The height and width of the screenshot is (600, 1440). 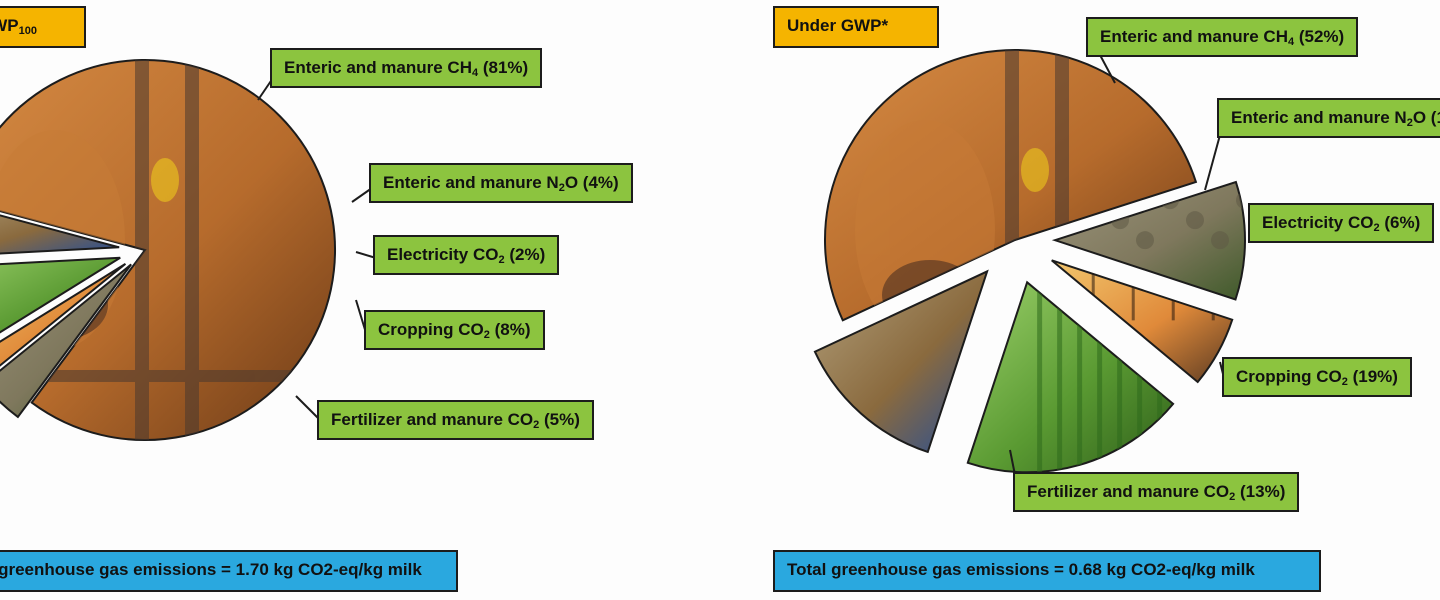 I want to click on slice-label-electricity: Electricity CO2 (2%), so click(x=466, y=255).